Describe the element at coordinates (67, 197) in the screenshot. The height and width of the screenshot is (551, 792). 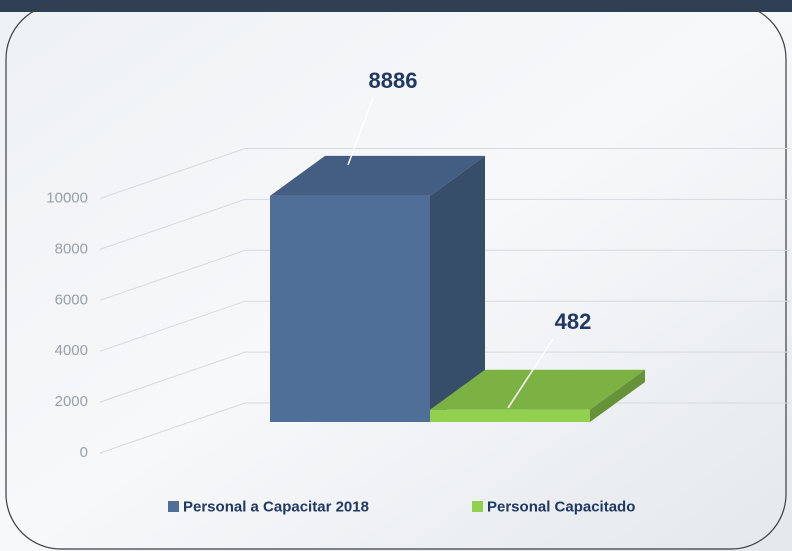
I see `y-tick-label: 10000` at that location.